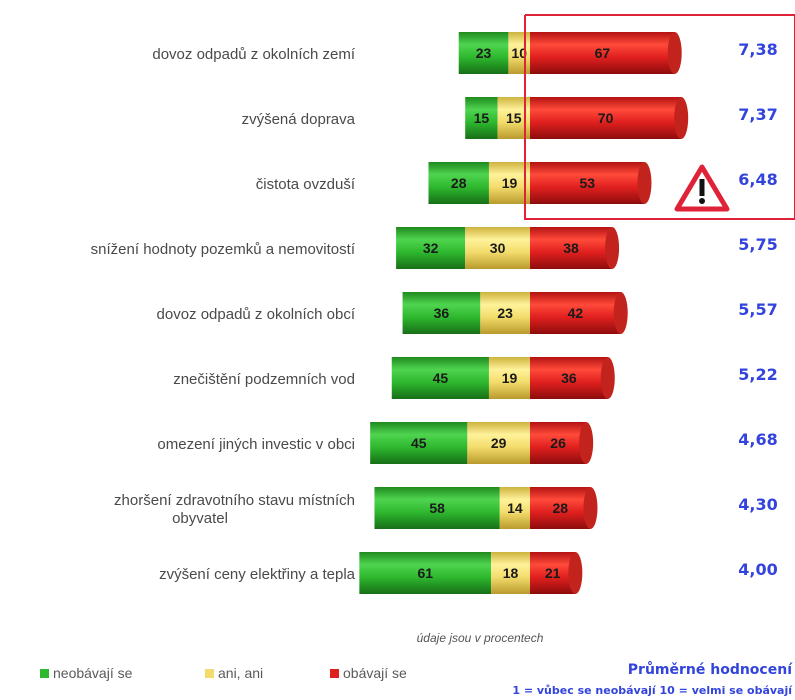 The height and width of the screenshot is (700, 795). I want to click on data-label: 10, so click(519, 53).